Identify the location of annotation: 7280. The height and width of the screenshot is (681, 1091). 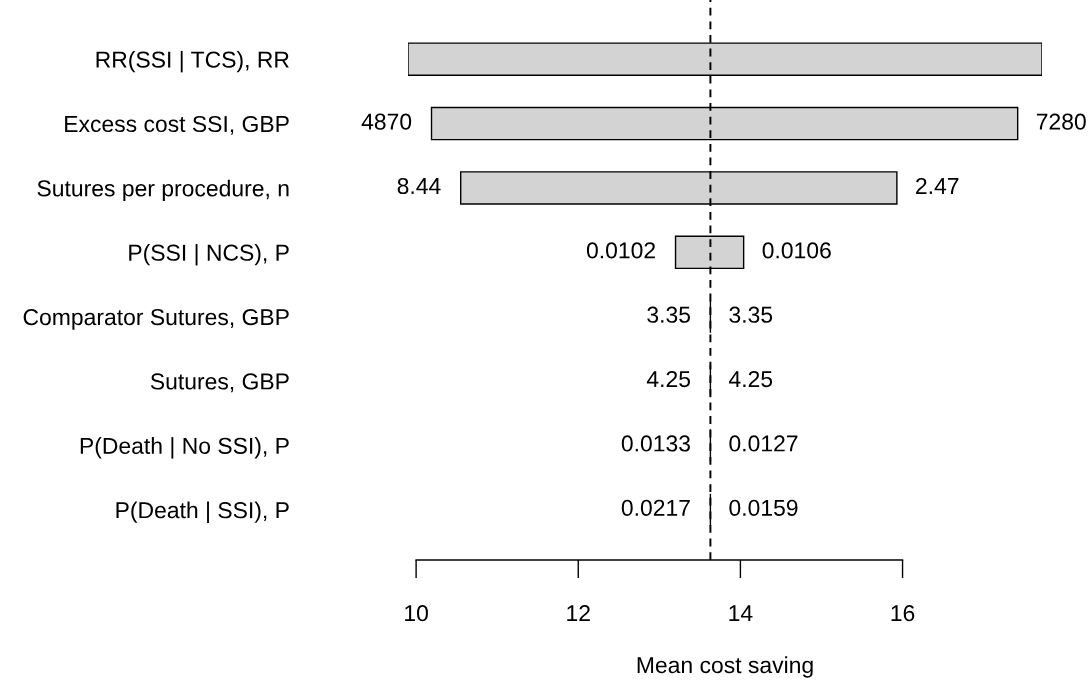
(1061, 121).